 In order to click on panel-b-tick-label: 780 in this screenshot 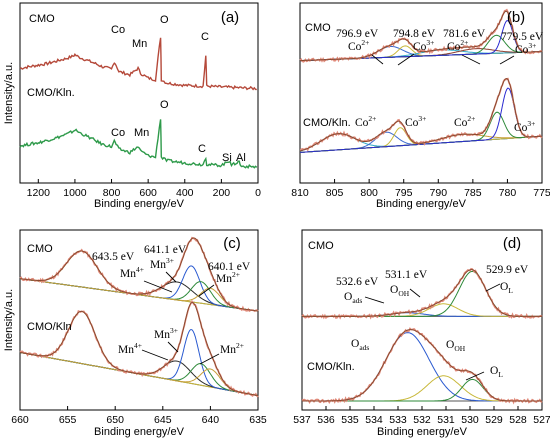, I will do `click(508, 193)`.